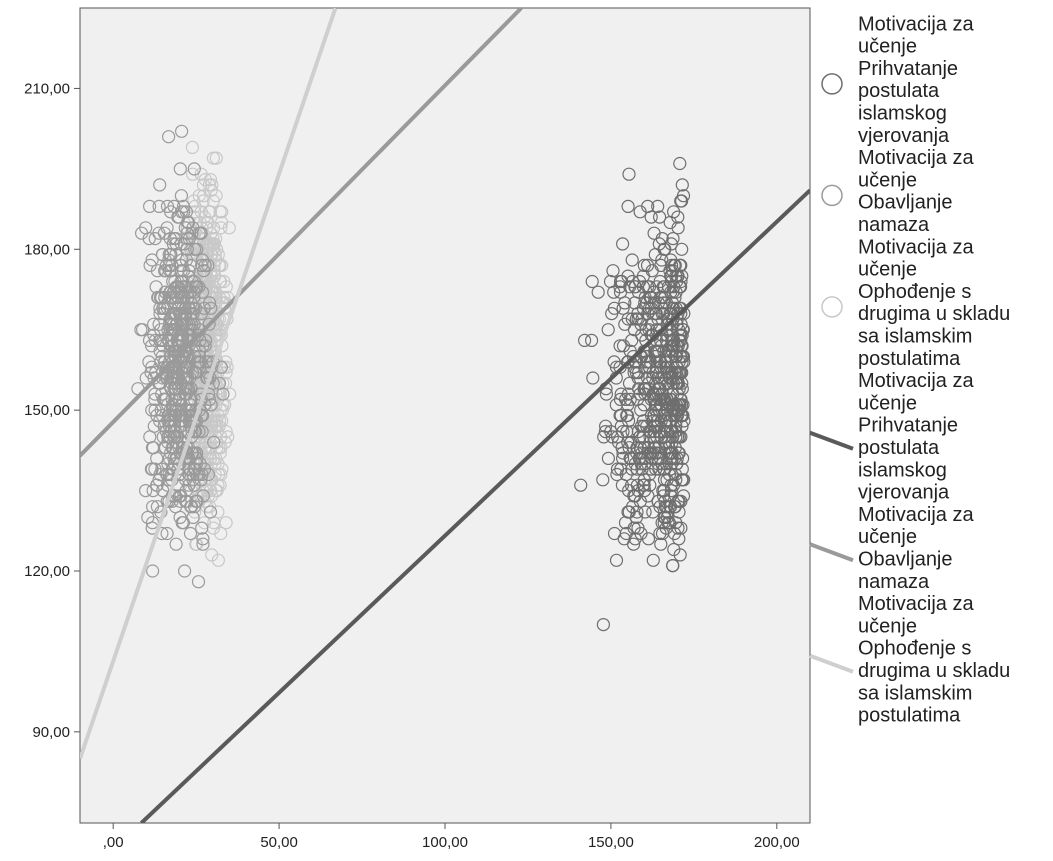  What do you see at coordinates (887, 47) in the screenshot?
I see `legend-entry-label: učenje` at bounding box center [887, 47].